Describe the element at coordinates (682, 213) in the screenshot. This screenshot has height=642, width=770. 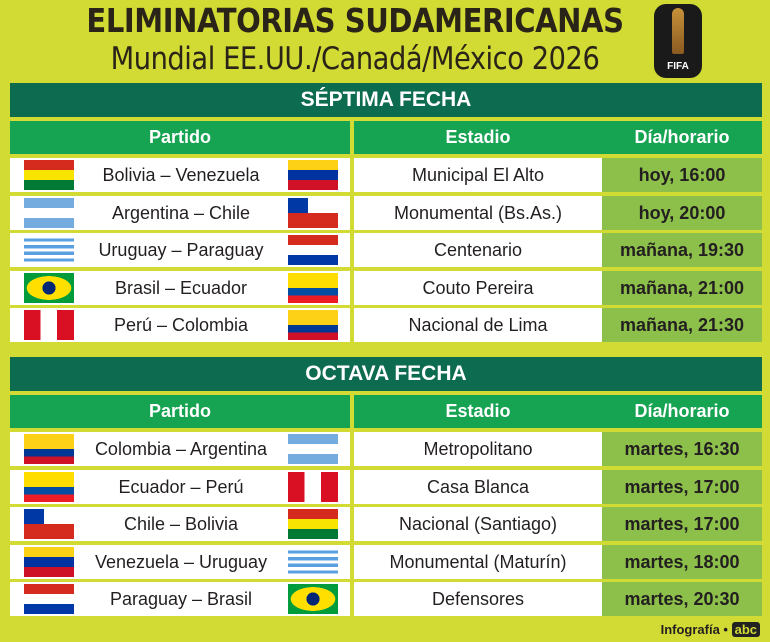
I see `time-cell: hoy, 20:00` at that location.